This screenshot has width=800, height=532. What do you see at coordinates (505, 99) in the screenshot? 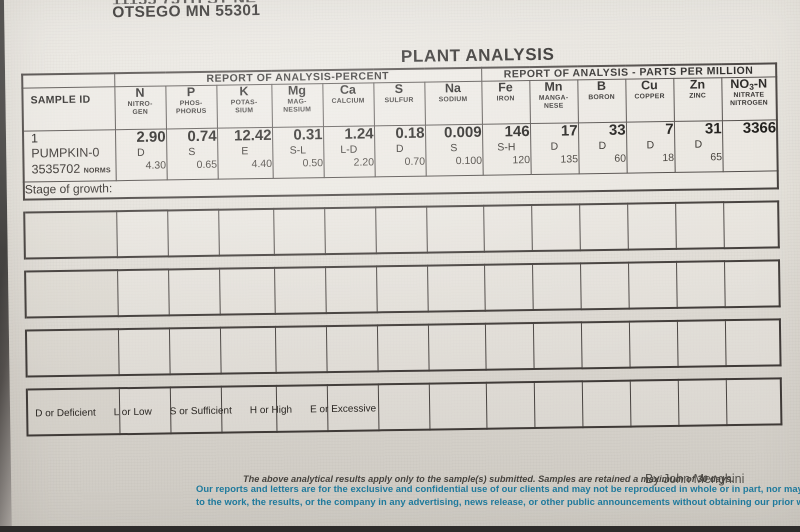
I see `column-full-name: IRON` at bounding box center [505, 99].